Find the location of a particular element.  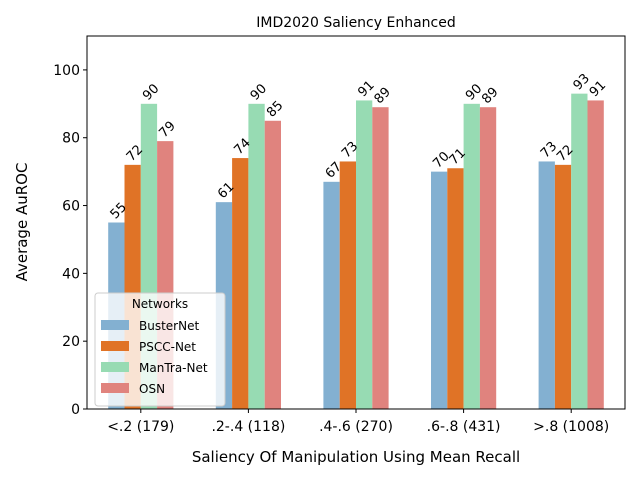

y-axis-label: Average AuROC is located at coordinates (22, 222).